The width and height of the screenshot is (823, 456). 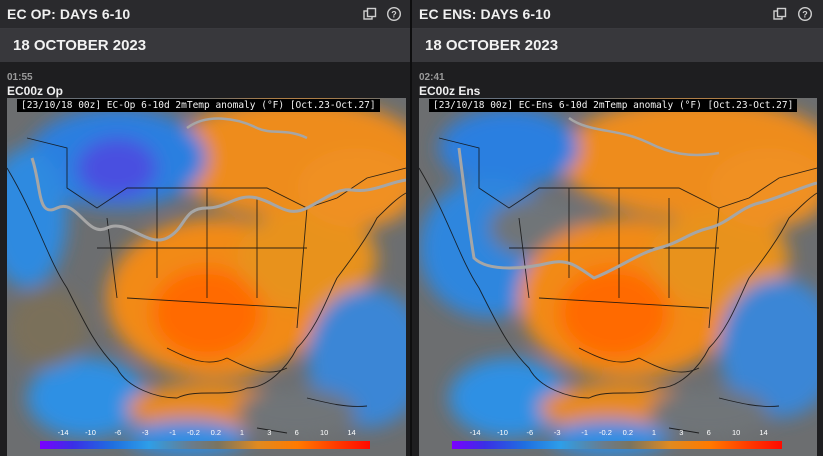 What do you see at coordinates (432, 77) in the screenshot?
I see `run-time: 02:41` at bounding box center [432, 77].